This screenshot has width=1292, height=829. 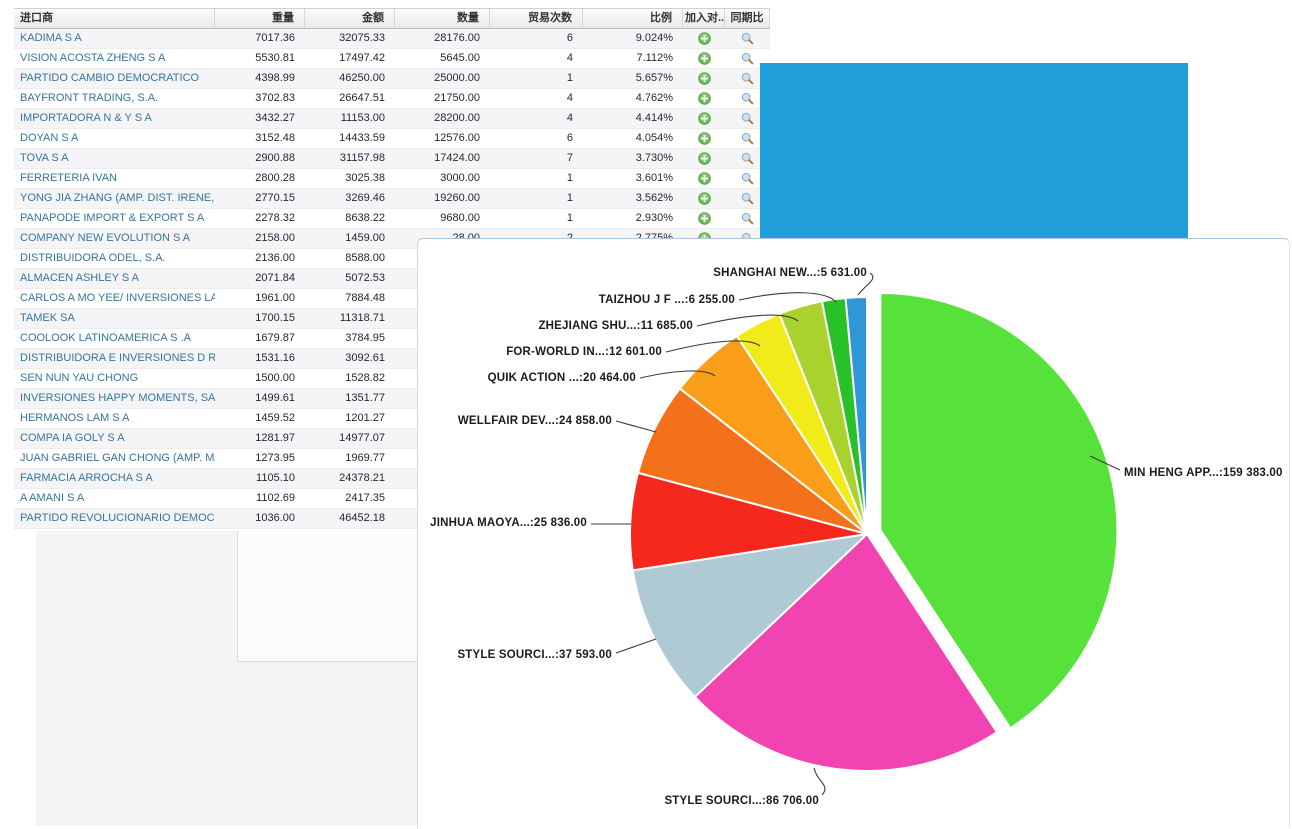 What do you see at coordinates (365, 498) in the screenshot?
I see `cell-amount: 2417.35` at bounding box center [365, 498].